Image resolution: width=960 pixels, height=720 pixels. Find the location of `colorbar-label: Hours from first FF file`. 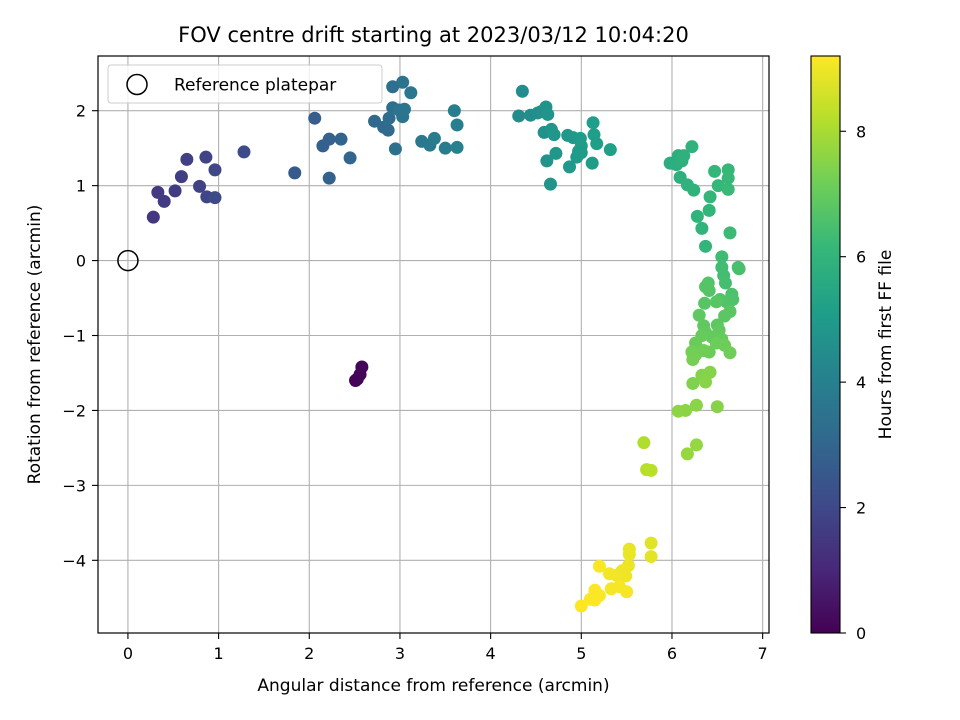

colorbar-label: Hours from first FF file is located at coordinates (886, 345).